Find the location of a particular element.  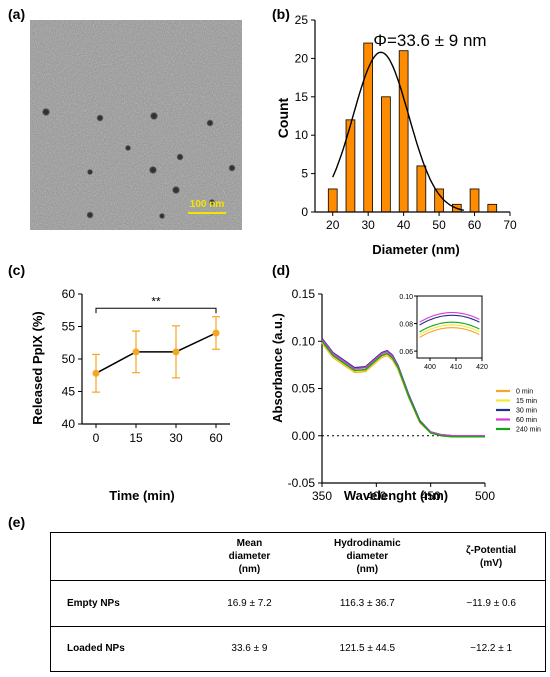

histogram-xlabel: Diameter (nm) is located at coordinates (415, 249).